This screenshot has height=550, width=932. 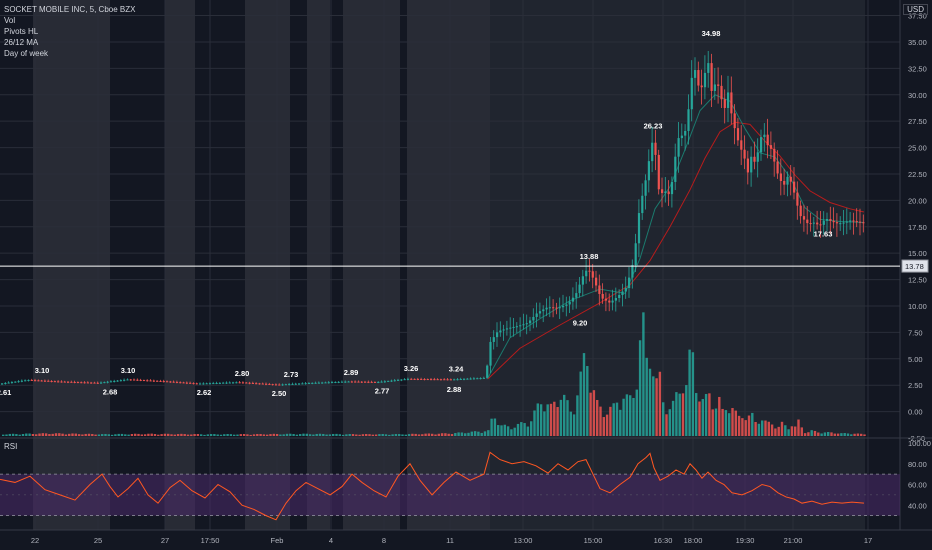 I want to click on pivot-label: 3.10, so click(x=42, y=370).